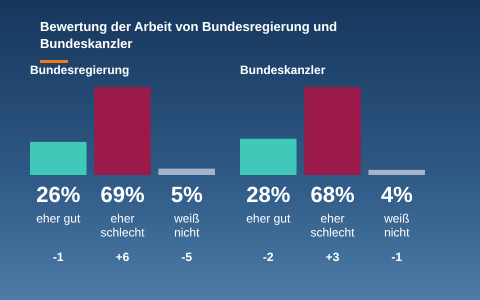 Image resolution: width=480 pixels, height=300 pixels. I want to click on chart-subtitle: Bundesregierung, so click(80, 70).